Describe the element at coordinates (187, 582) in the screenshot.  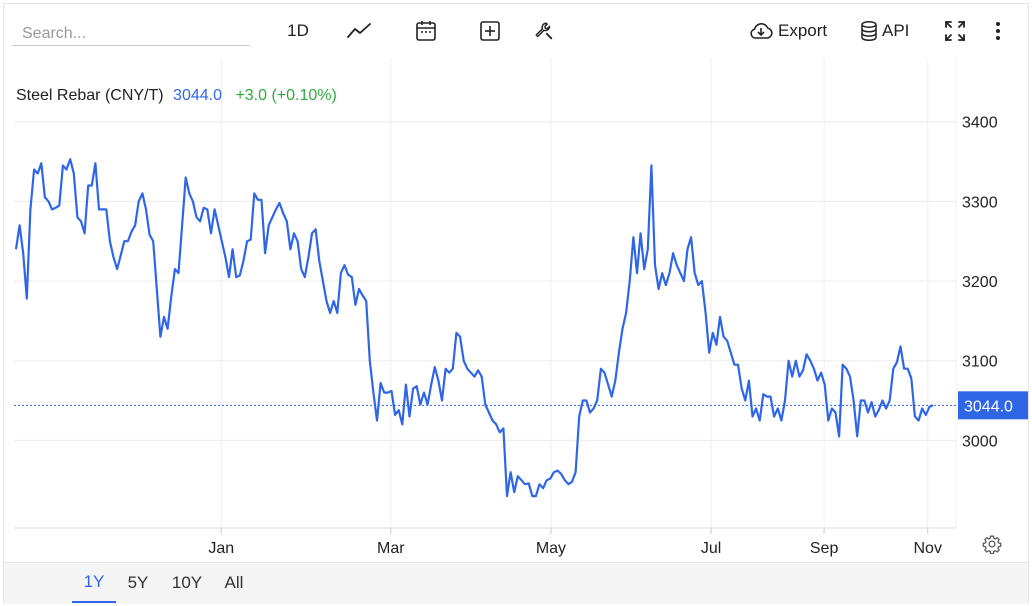
I see `range-button-10y: 10Y` at that location.